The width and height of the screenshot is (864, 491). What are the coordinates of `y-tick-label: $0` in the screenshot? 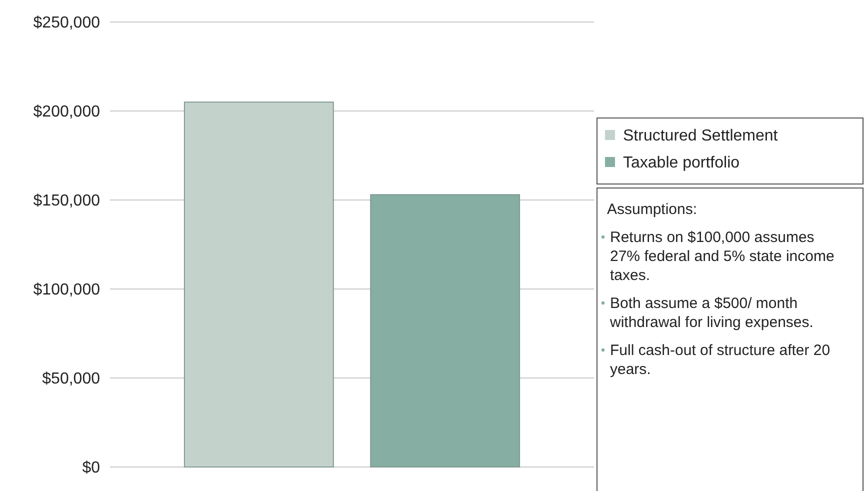 It's located at (91, 468).